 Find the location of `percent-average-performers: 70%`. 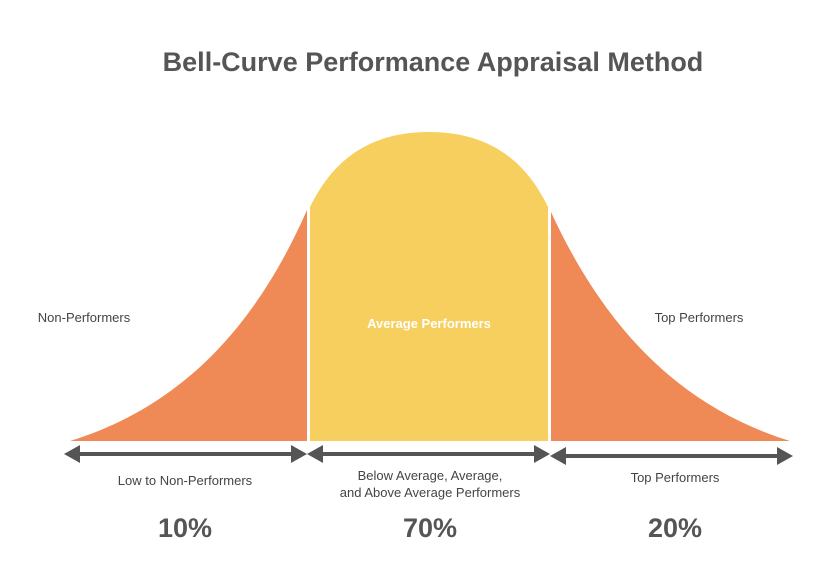

percent-average-performers: 70% is located at coordinates (430, 528).